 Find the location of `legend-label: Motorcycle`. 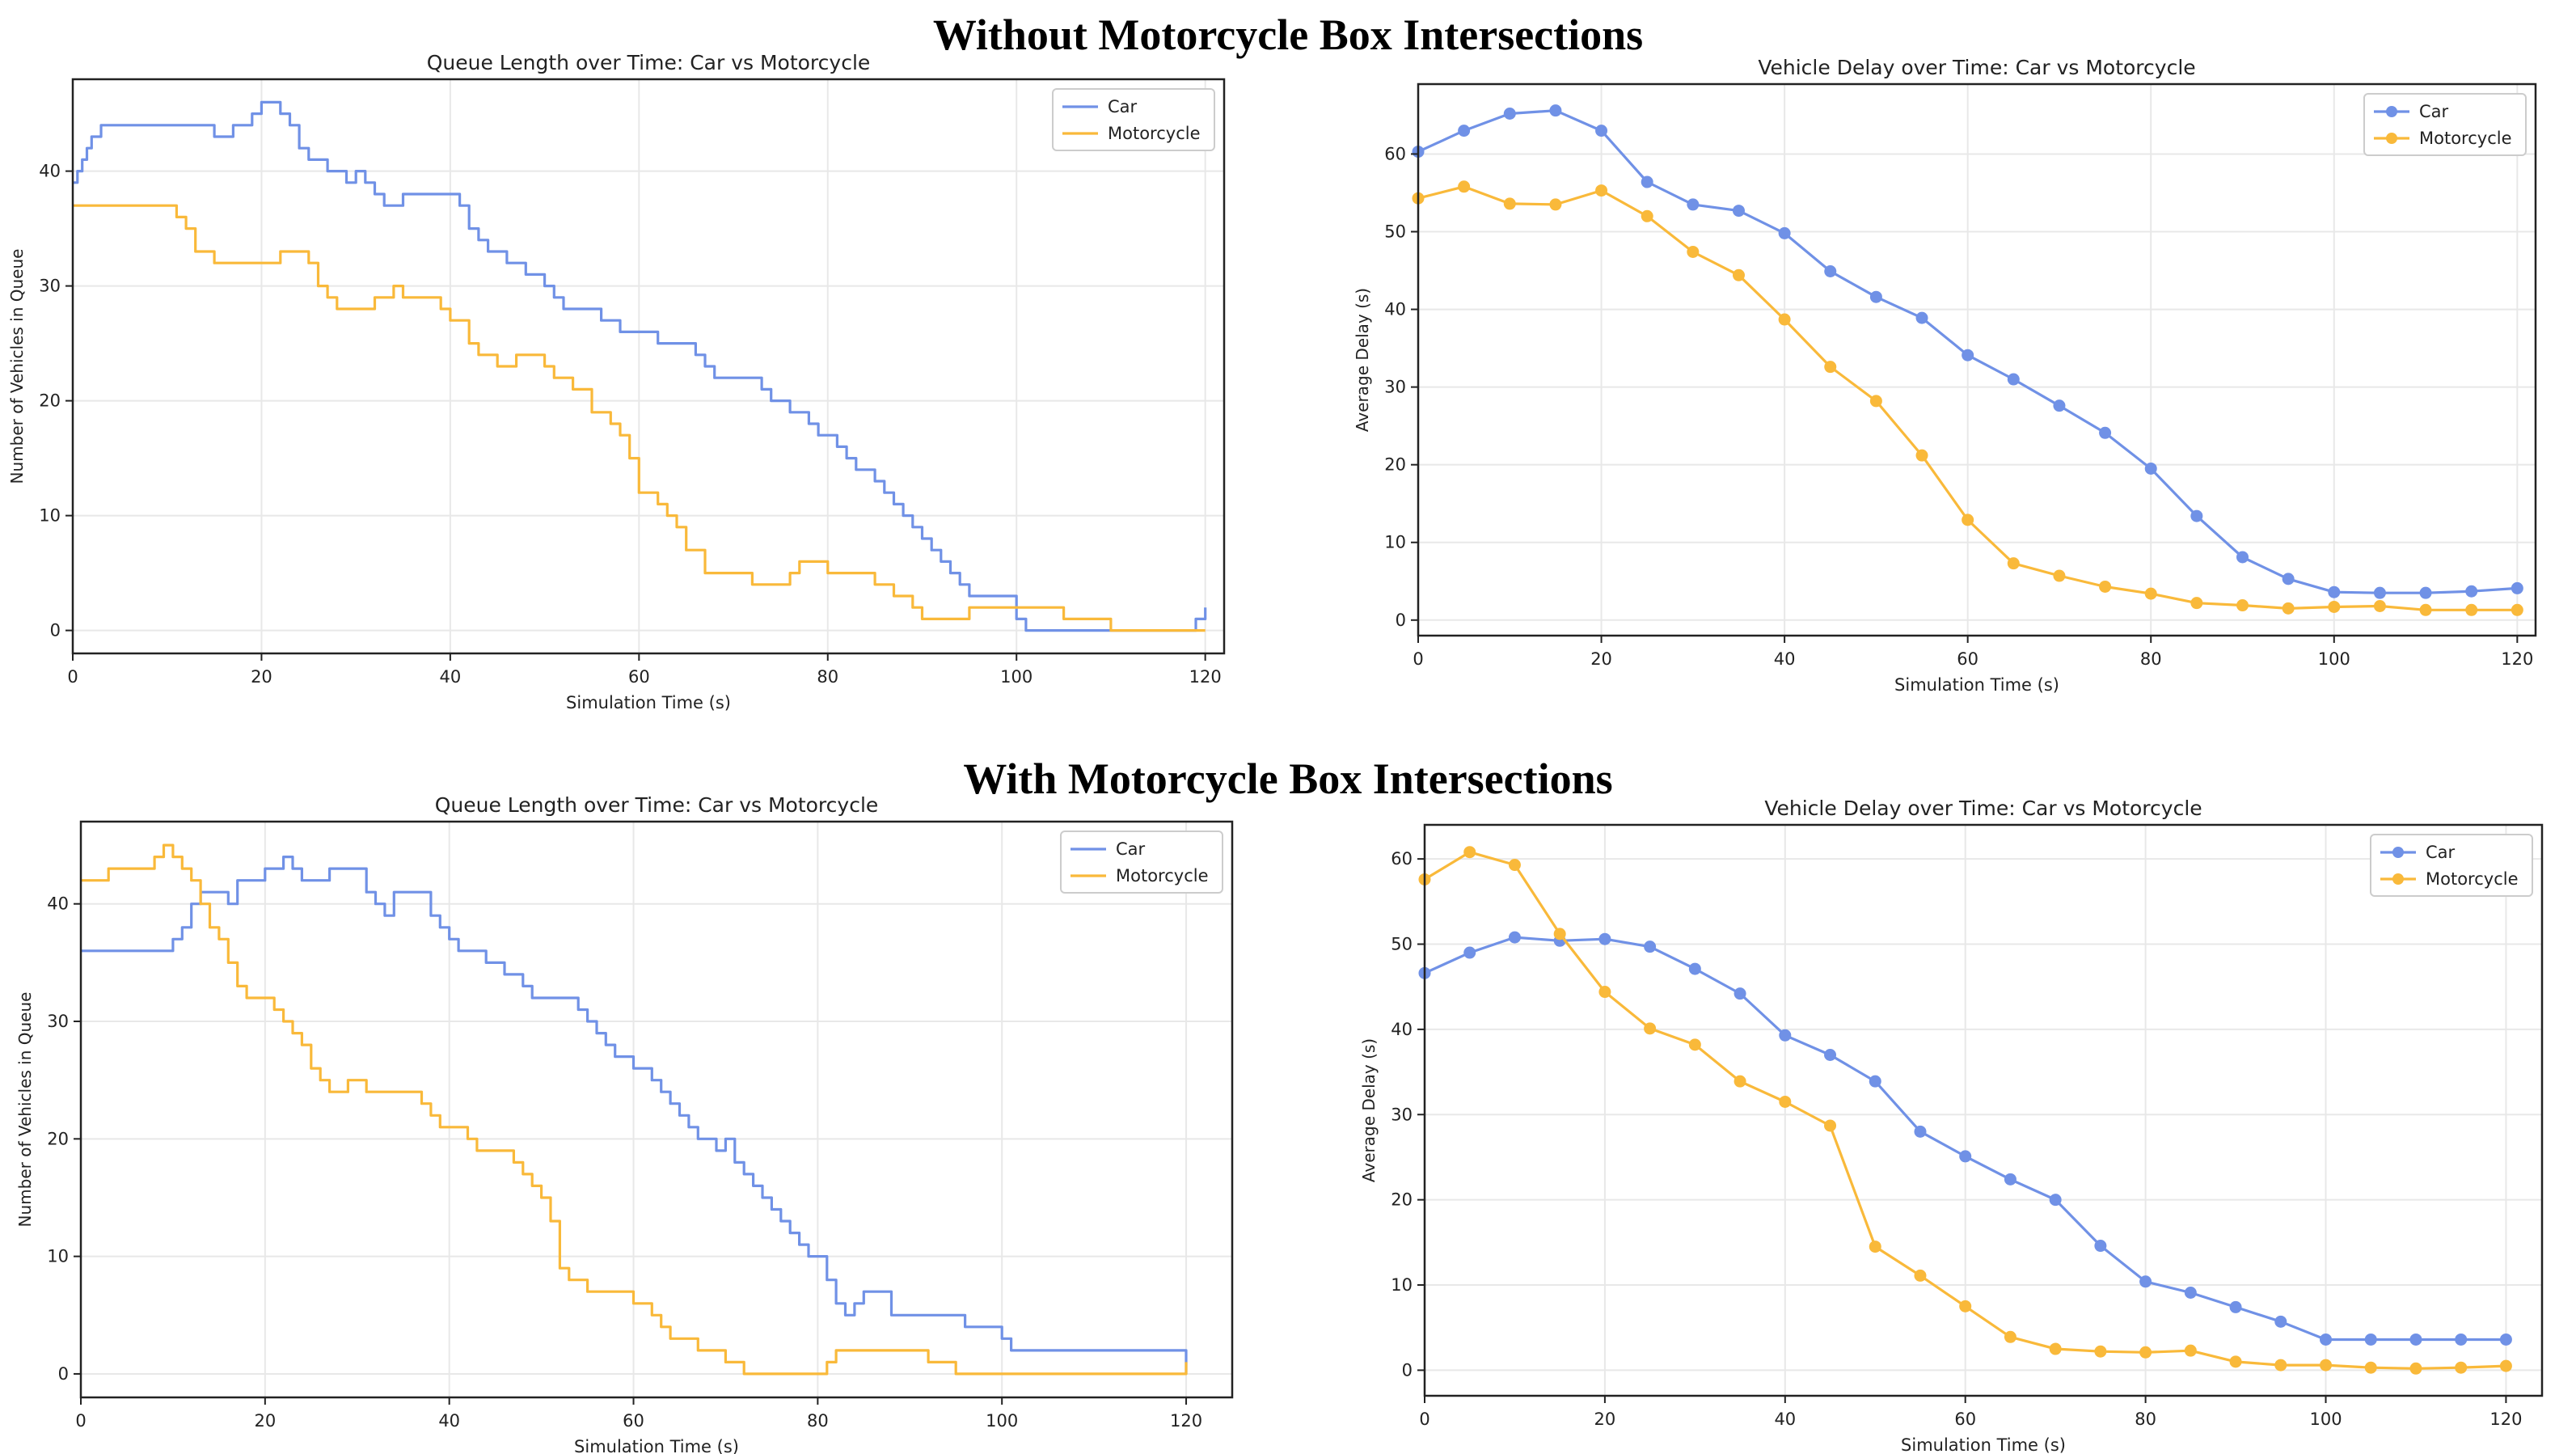

legend-label: Motorcycle is located at coordinates (2465, 138).